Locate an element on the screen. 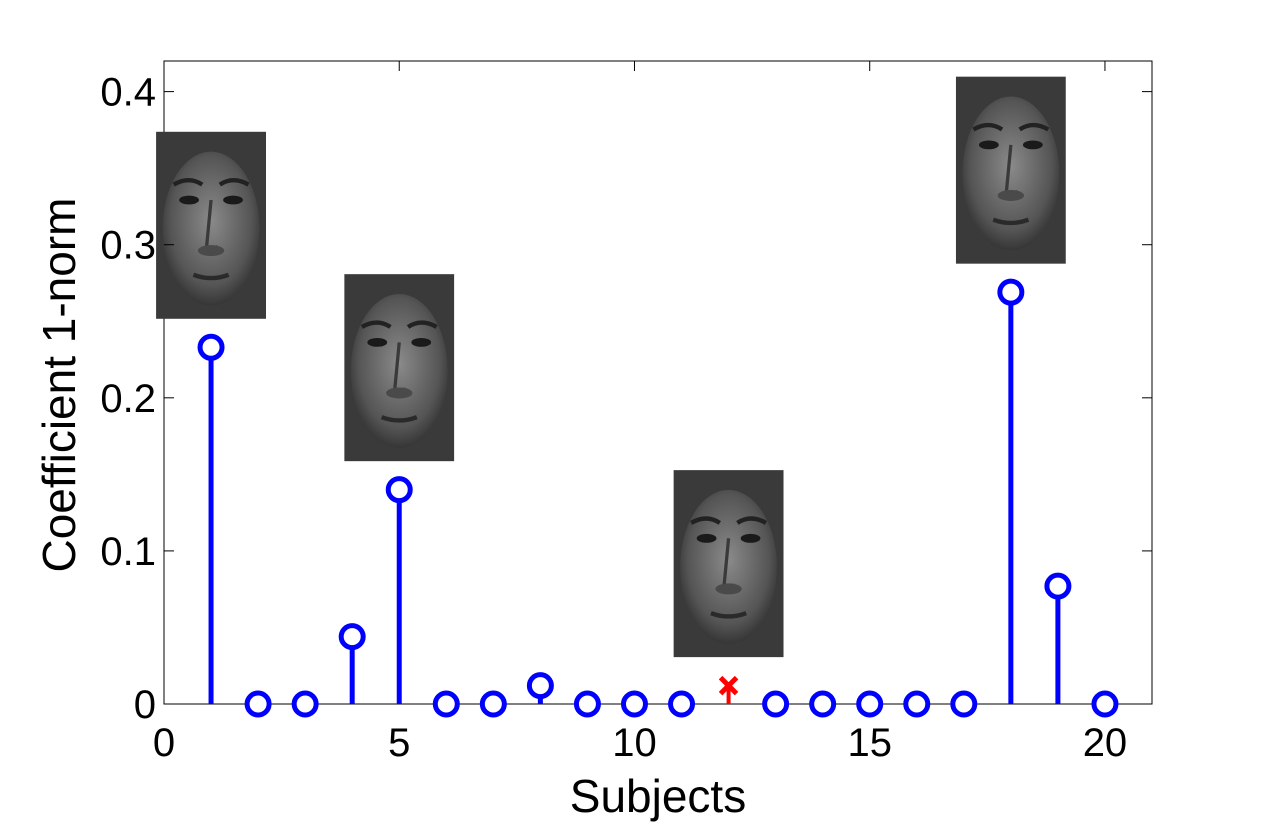 The height and width of the screenshot is (828, 1273). x-tick-label: 10 is located at coordinates (634, 743).